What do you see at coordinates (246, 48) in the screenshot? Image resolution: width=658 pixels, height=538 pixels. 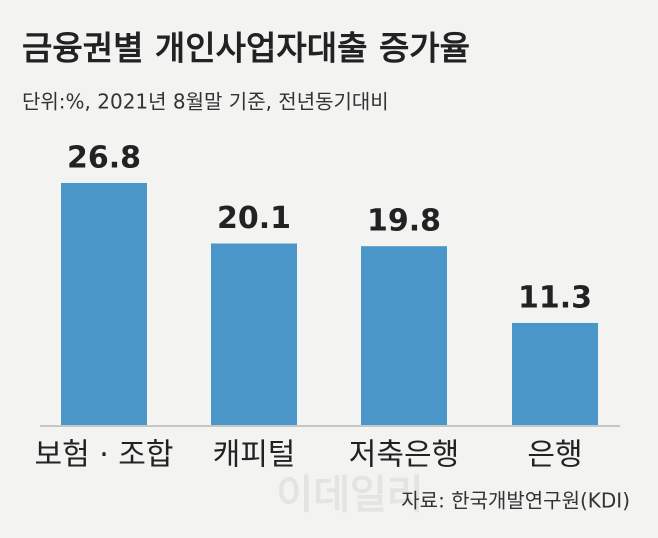 I see `chart-title: 금융권별 개인사업자대출 증가율` at bounding box center [246, 48].